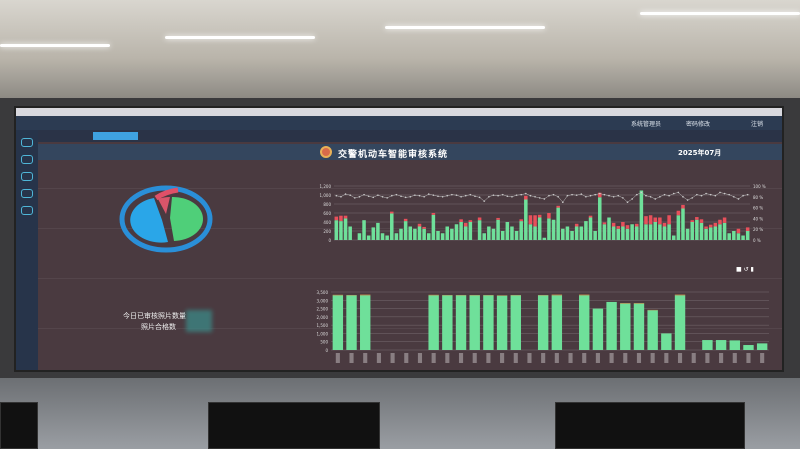 This screenshot has width=800, height=449. I want to click on y2-tick-label: 20 %, so click(758, 229).